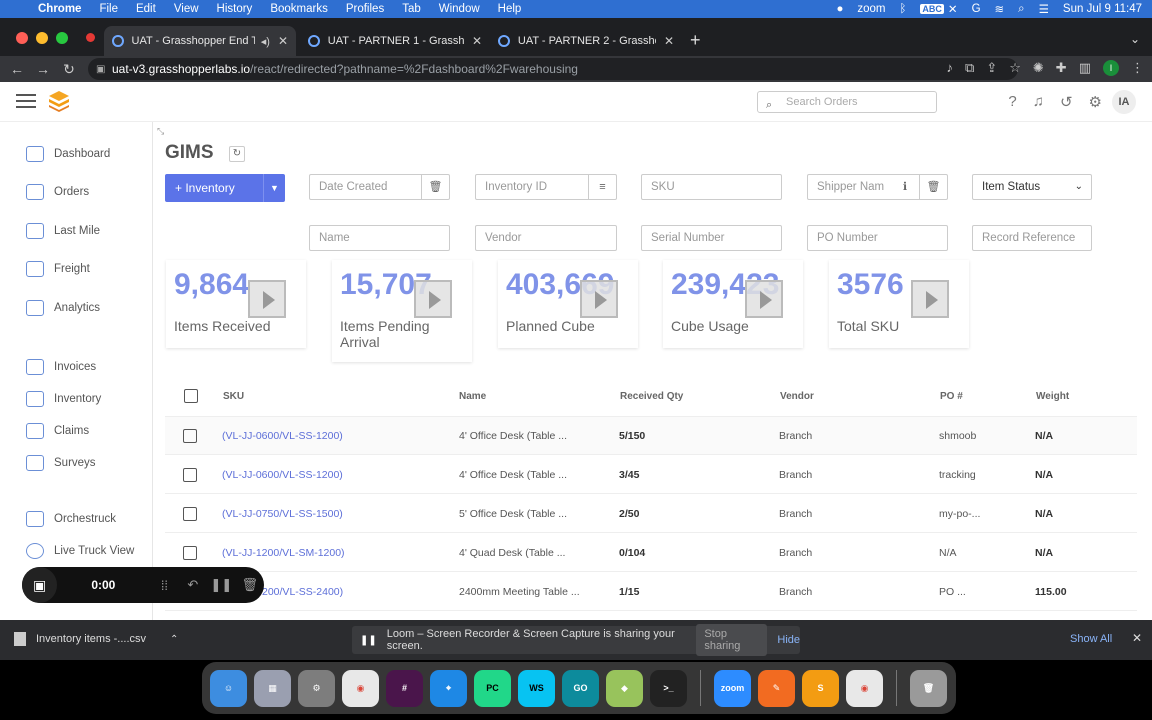 The image size is (1152, 720). What do you see at coordinates (63, 399) in the screenshot?
I see `sidebar-item-inventory: Inventory` at bounding box center [63, 399].